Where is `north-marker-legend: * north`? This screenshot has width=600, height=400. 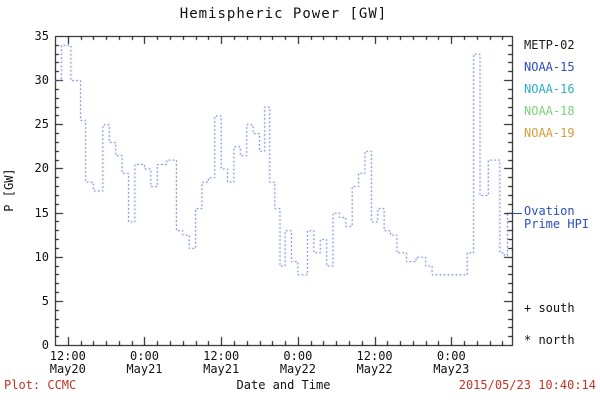
north-marker-legend: * north is located at coordinates (549, 340).